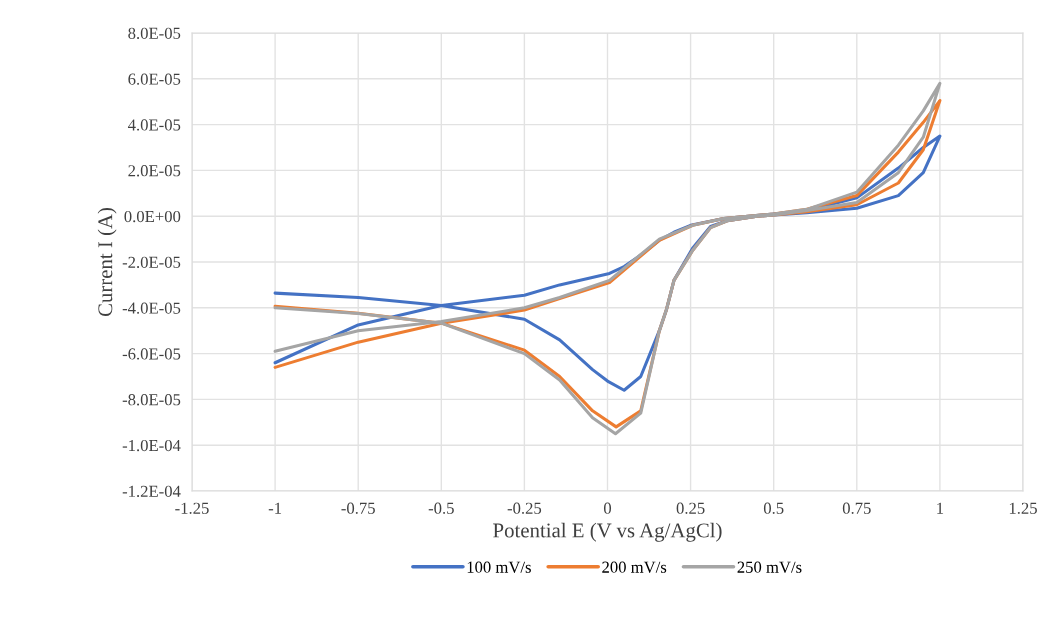 The width and height of the screenshot is (1051, 639). Describe the element at coordinates (524, 508) in the screenshot. I see `x-tick-label: -0.25` at that location.